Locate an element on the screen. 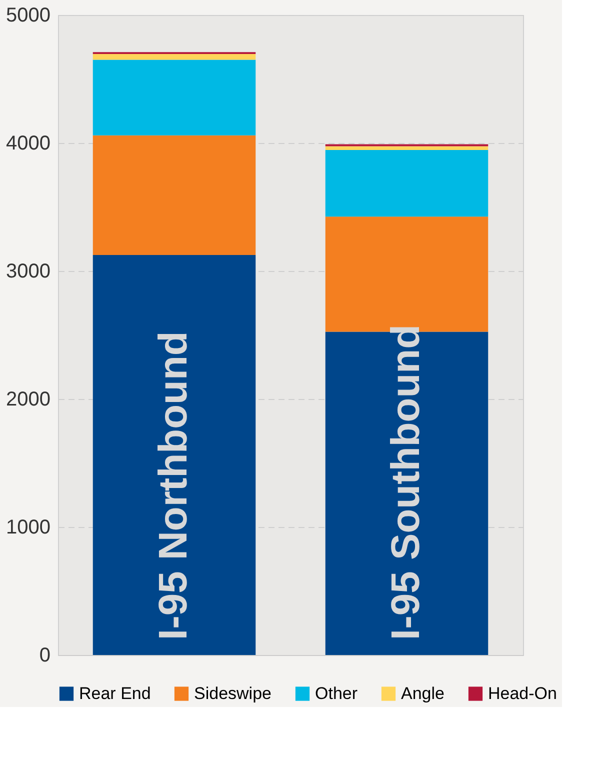  legend-label: Other is located at coordinates (336, 693).